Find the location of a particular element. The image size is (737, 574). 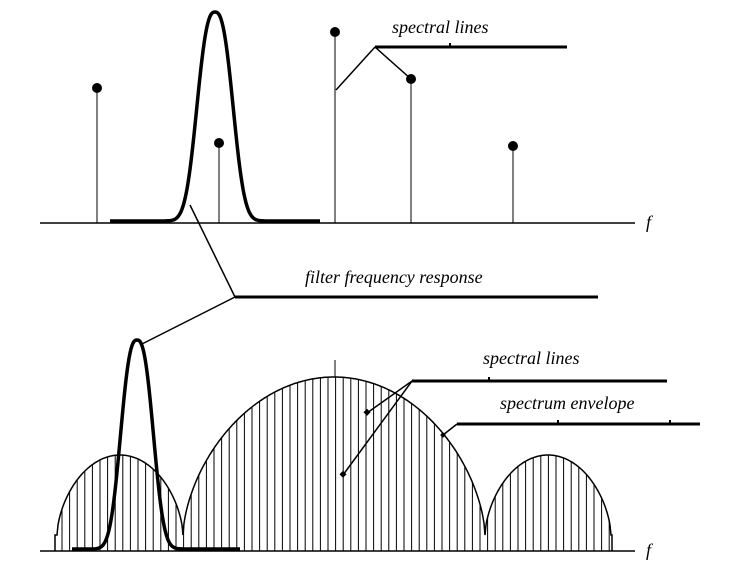

leaders is located at coordinates (519, 427).